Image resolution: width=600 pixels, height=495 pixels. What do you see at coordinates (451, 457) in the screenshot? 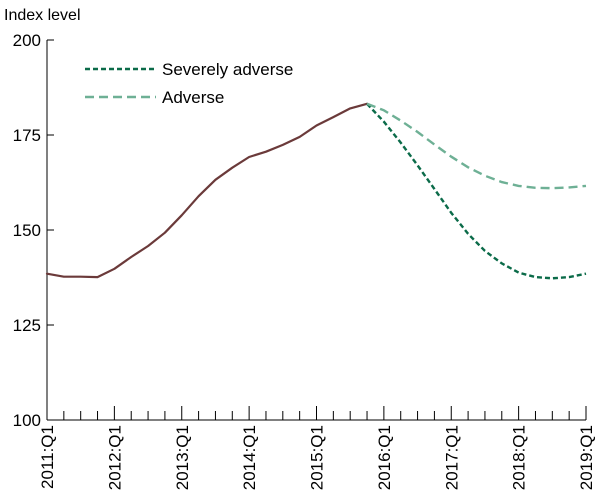
I see `x-tick-label: 2017:Q1` at bounding box center [451, 457].